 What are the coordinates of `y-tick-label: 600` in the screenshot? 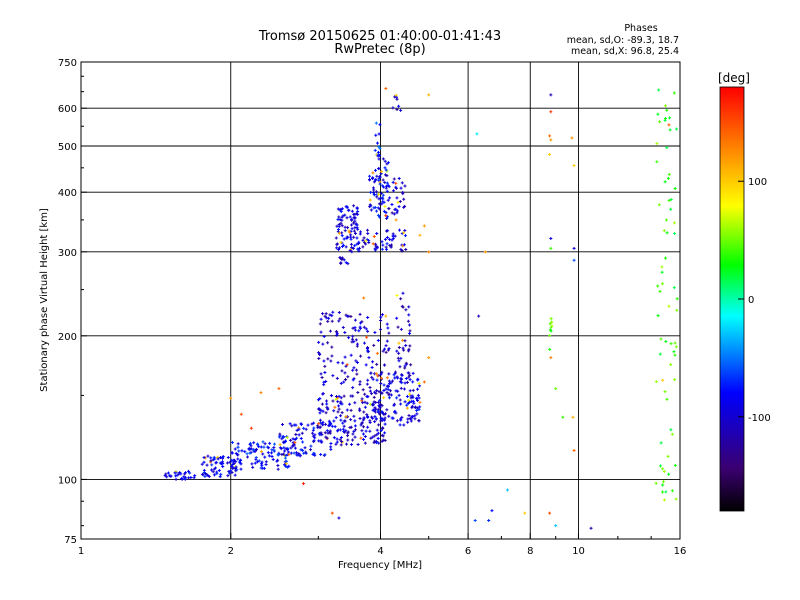 It's located at (67, 109).